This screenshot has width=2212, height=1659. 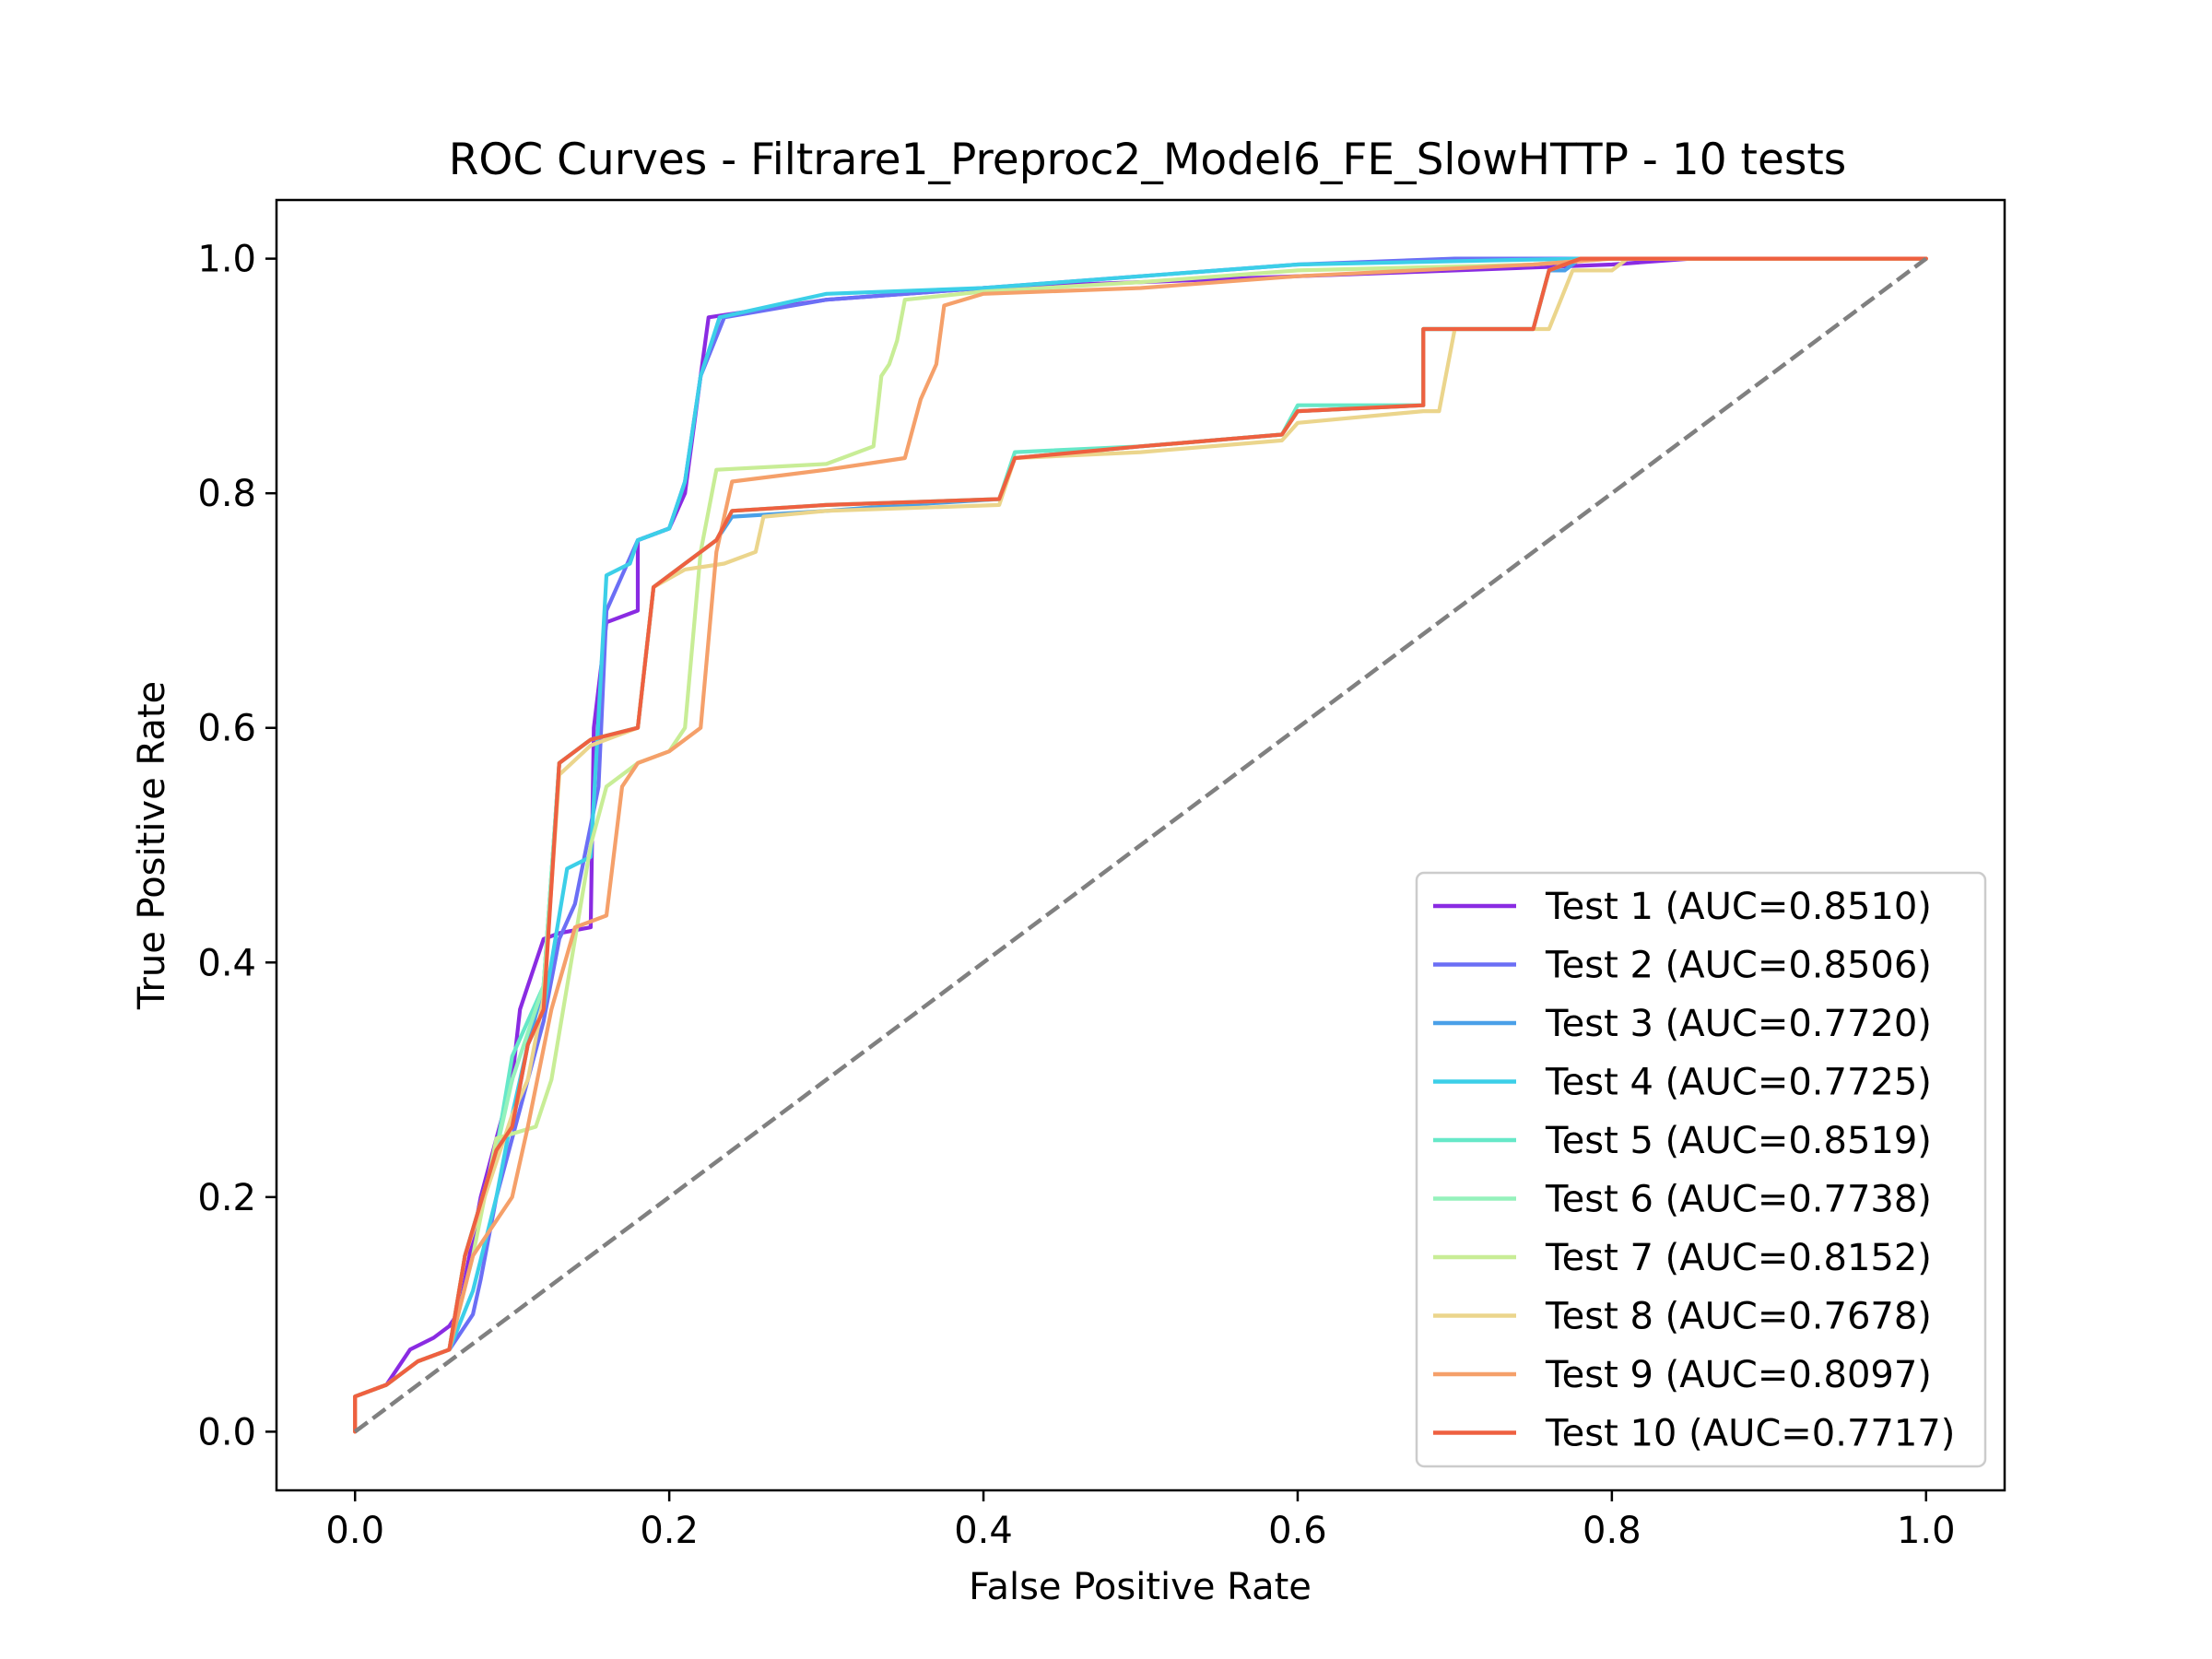 I want to click on legend-label: Test 8 (AUC=0.7678), so click(x=1738, y=1317).